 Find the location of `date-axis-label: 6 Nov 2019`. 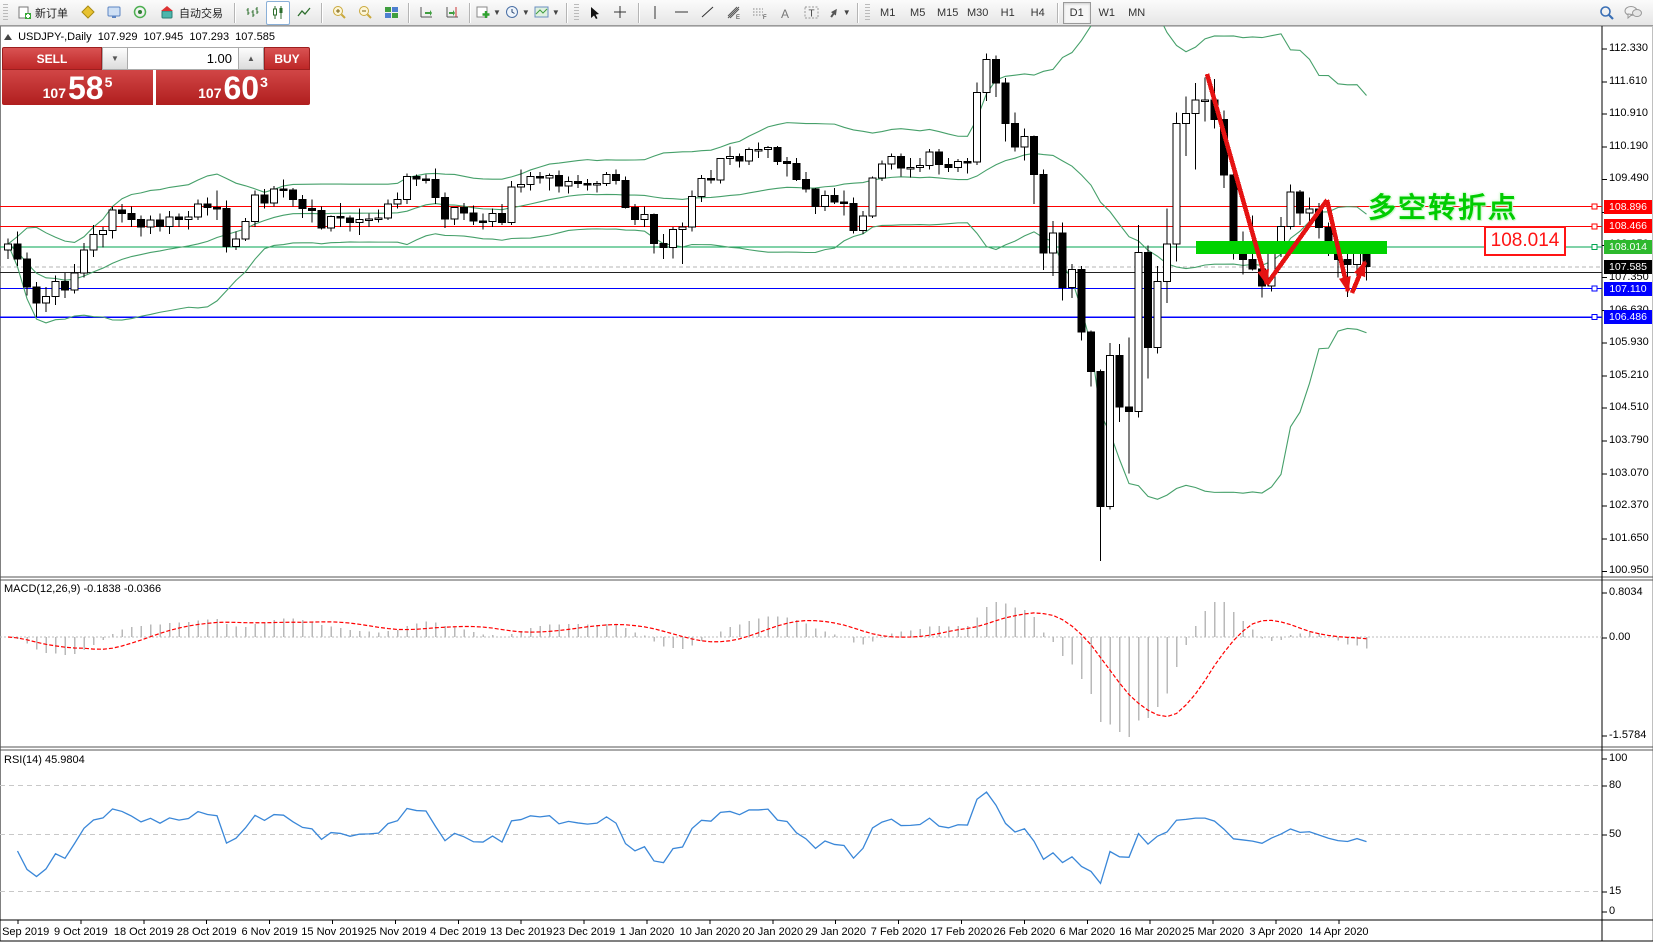

date-axis-label: 6 Nov 2019 is located at coordinates (269, 932).